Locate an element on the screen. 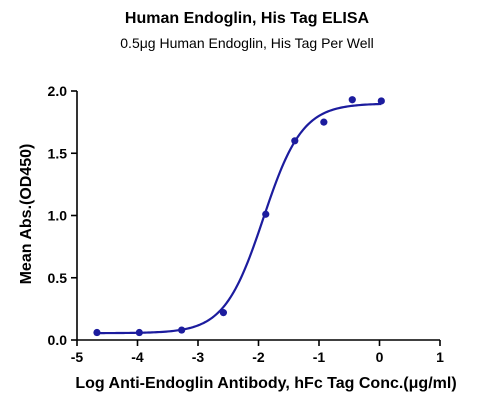 The width and height of the screenshot is (495, 405). x-tick-label-1: -4 is located at coordinates (137, 357).